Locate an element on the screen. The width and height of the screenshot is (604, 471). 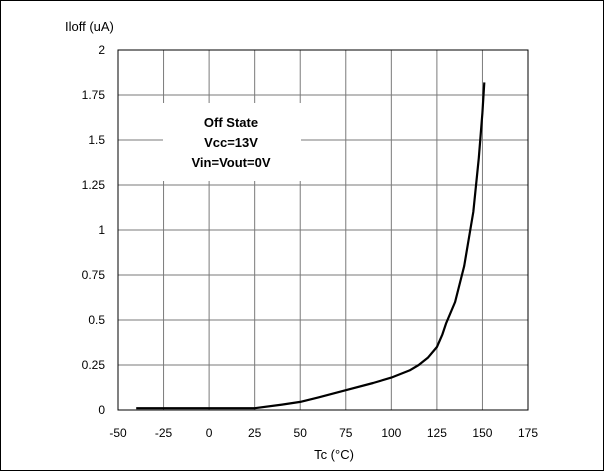
x-tick-label: -25 is located at coordinates (164, 433).